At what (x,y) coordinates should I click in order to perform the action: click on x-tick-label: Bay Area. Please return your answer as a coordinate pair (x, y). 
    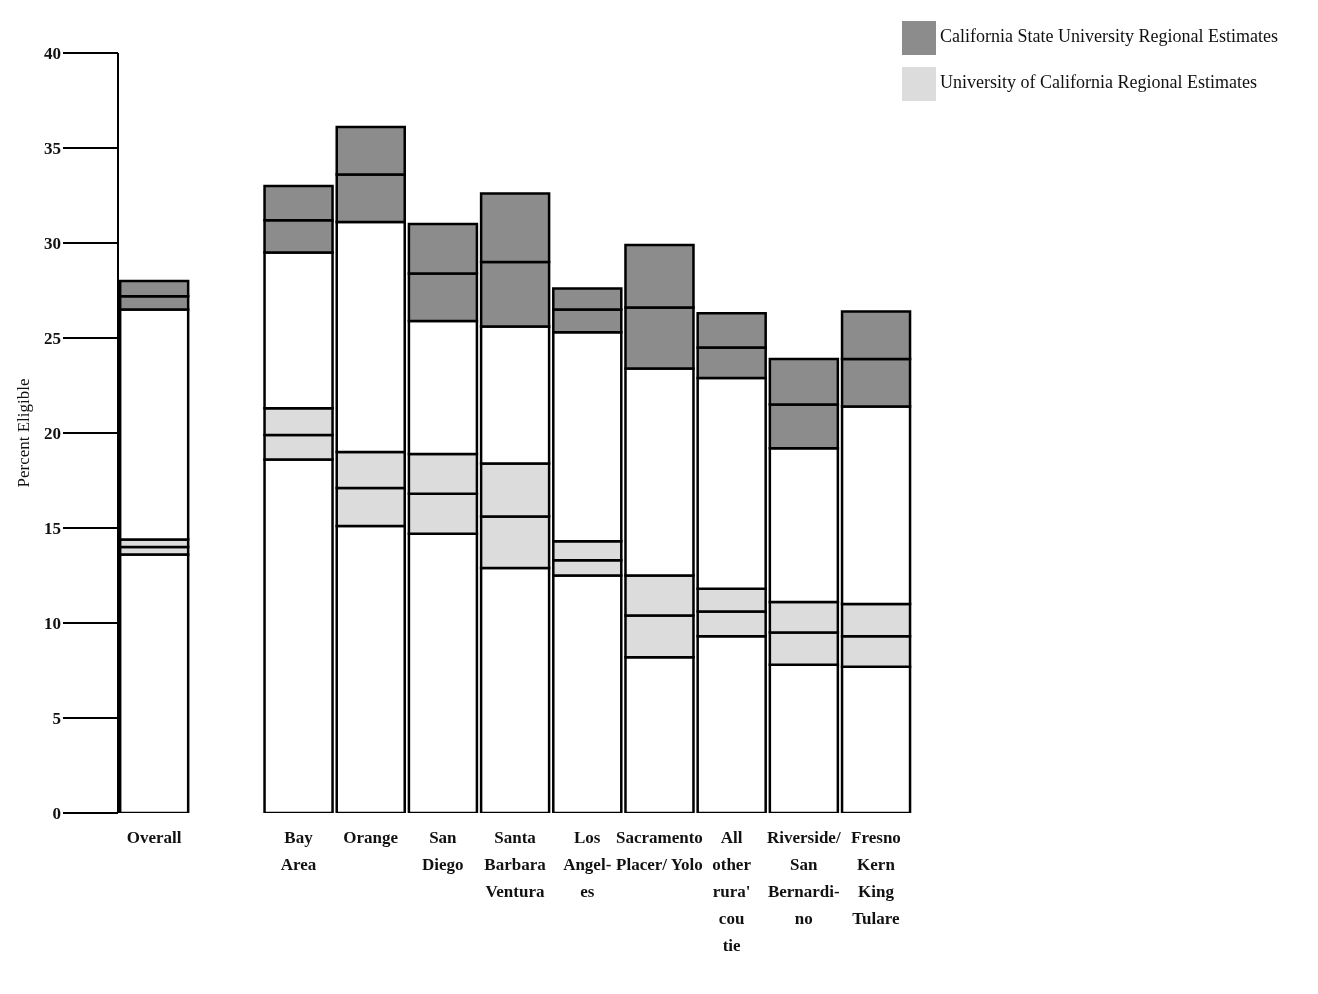
    Looking at the image, I should click on (298, 851).